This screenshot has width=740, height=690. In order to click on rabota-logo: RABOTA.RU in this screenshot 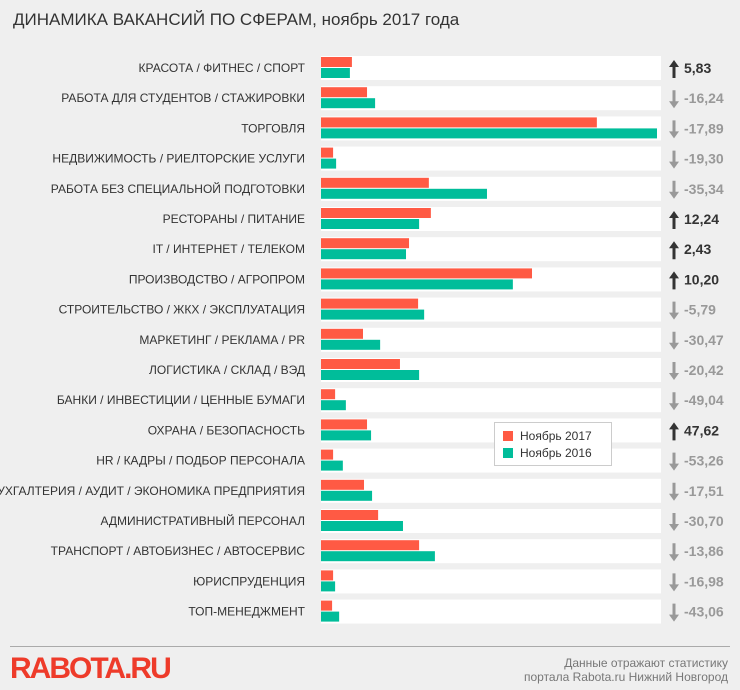, I will do `click(91, 668)`.